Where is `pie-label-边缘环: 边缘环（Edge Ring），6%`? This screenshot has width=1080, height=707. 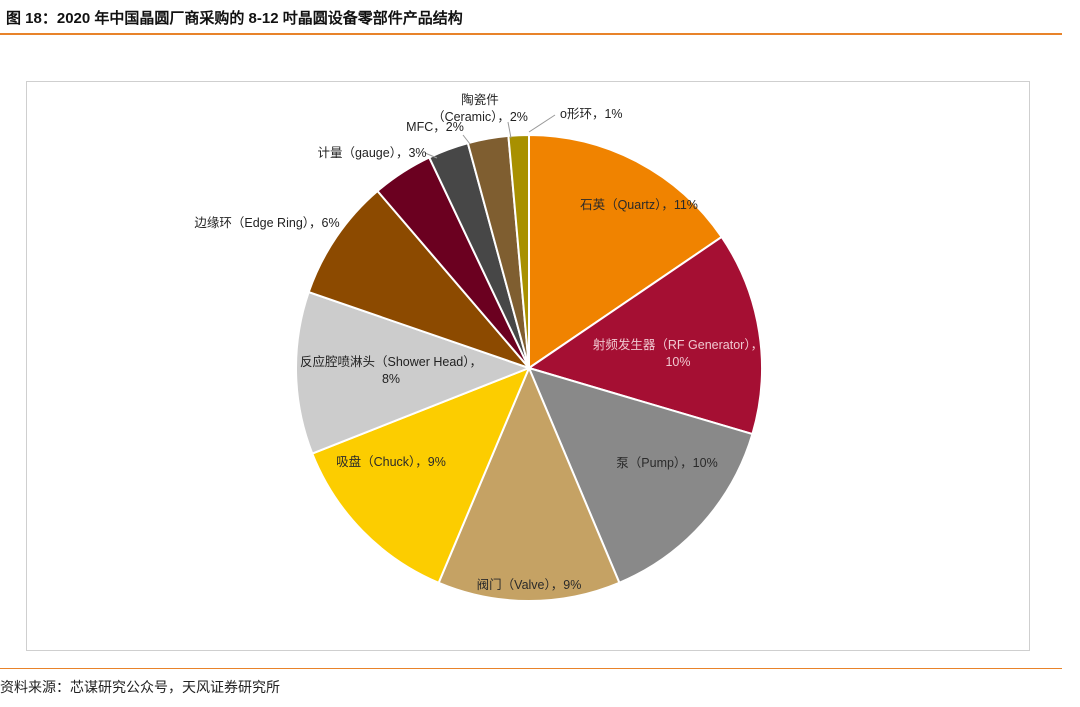 pie-label-边缘环: 边缘环（Edge Ring），6% is located at coordinates (266, 223).